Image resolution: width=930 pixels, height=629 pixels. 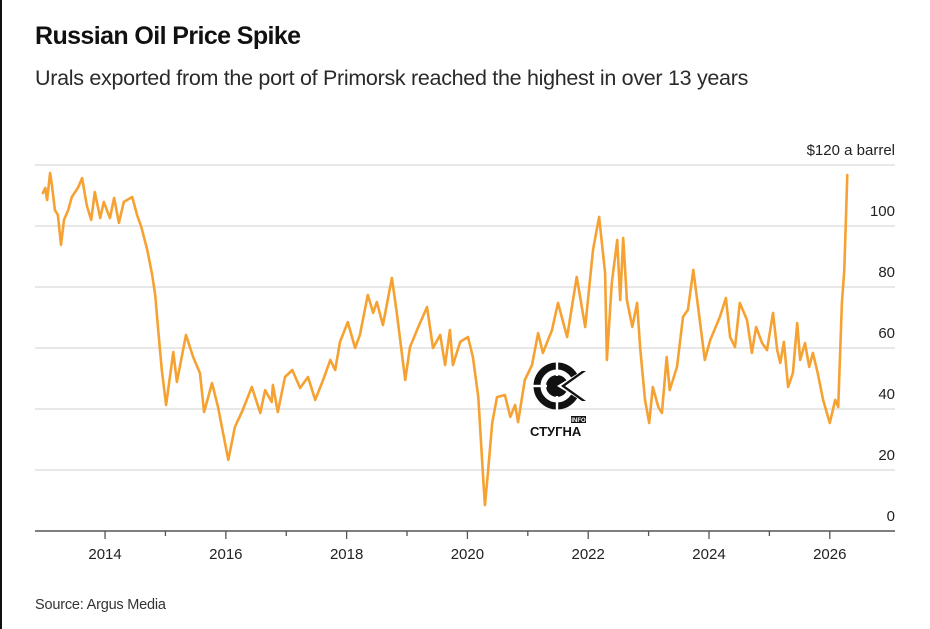 I want to click on y-axis-labels: 0 20 40 60 80 100 $120 a barrel, so click(x=851, y=333).